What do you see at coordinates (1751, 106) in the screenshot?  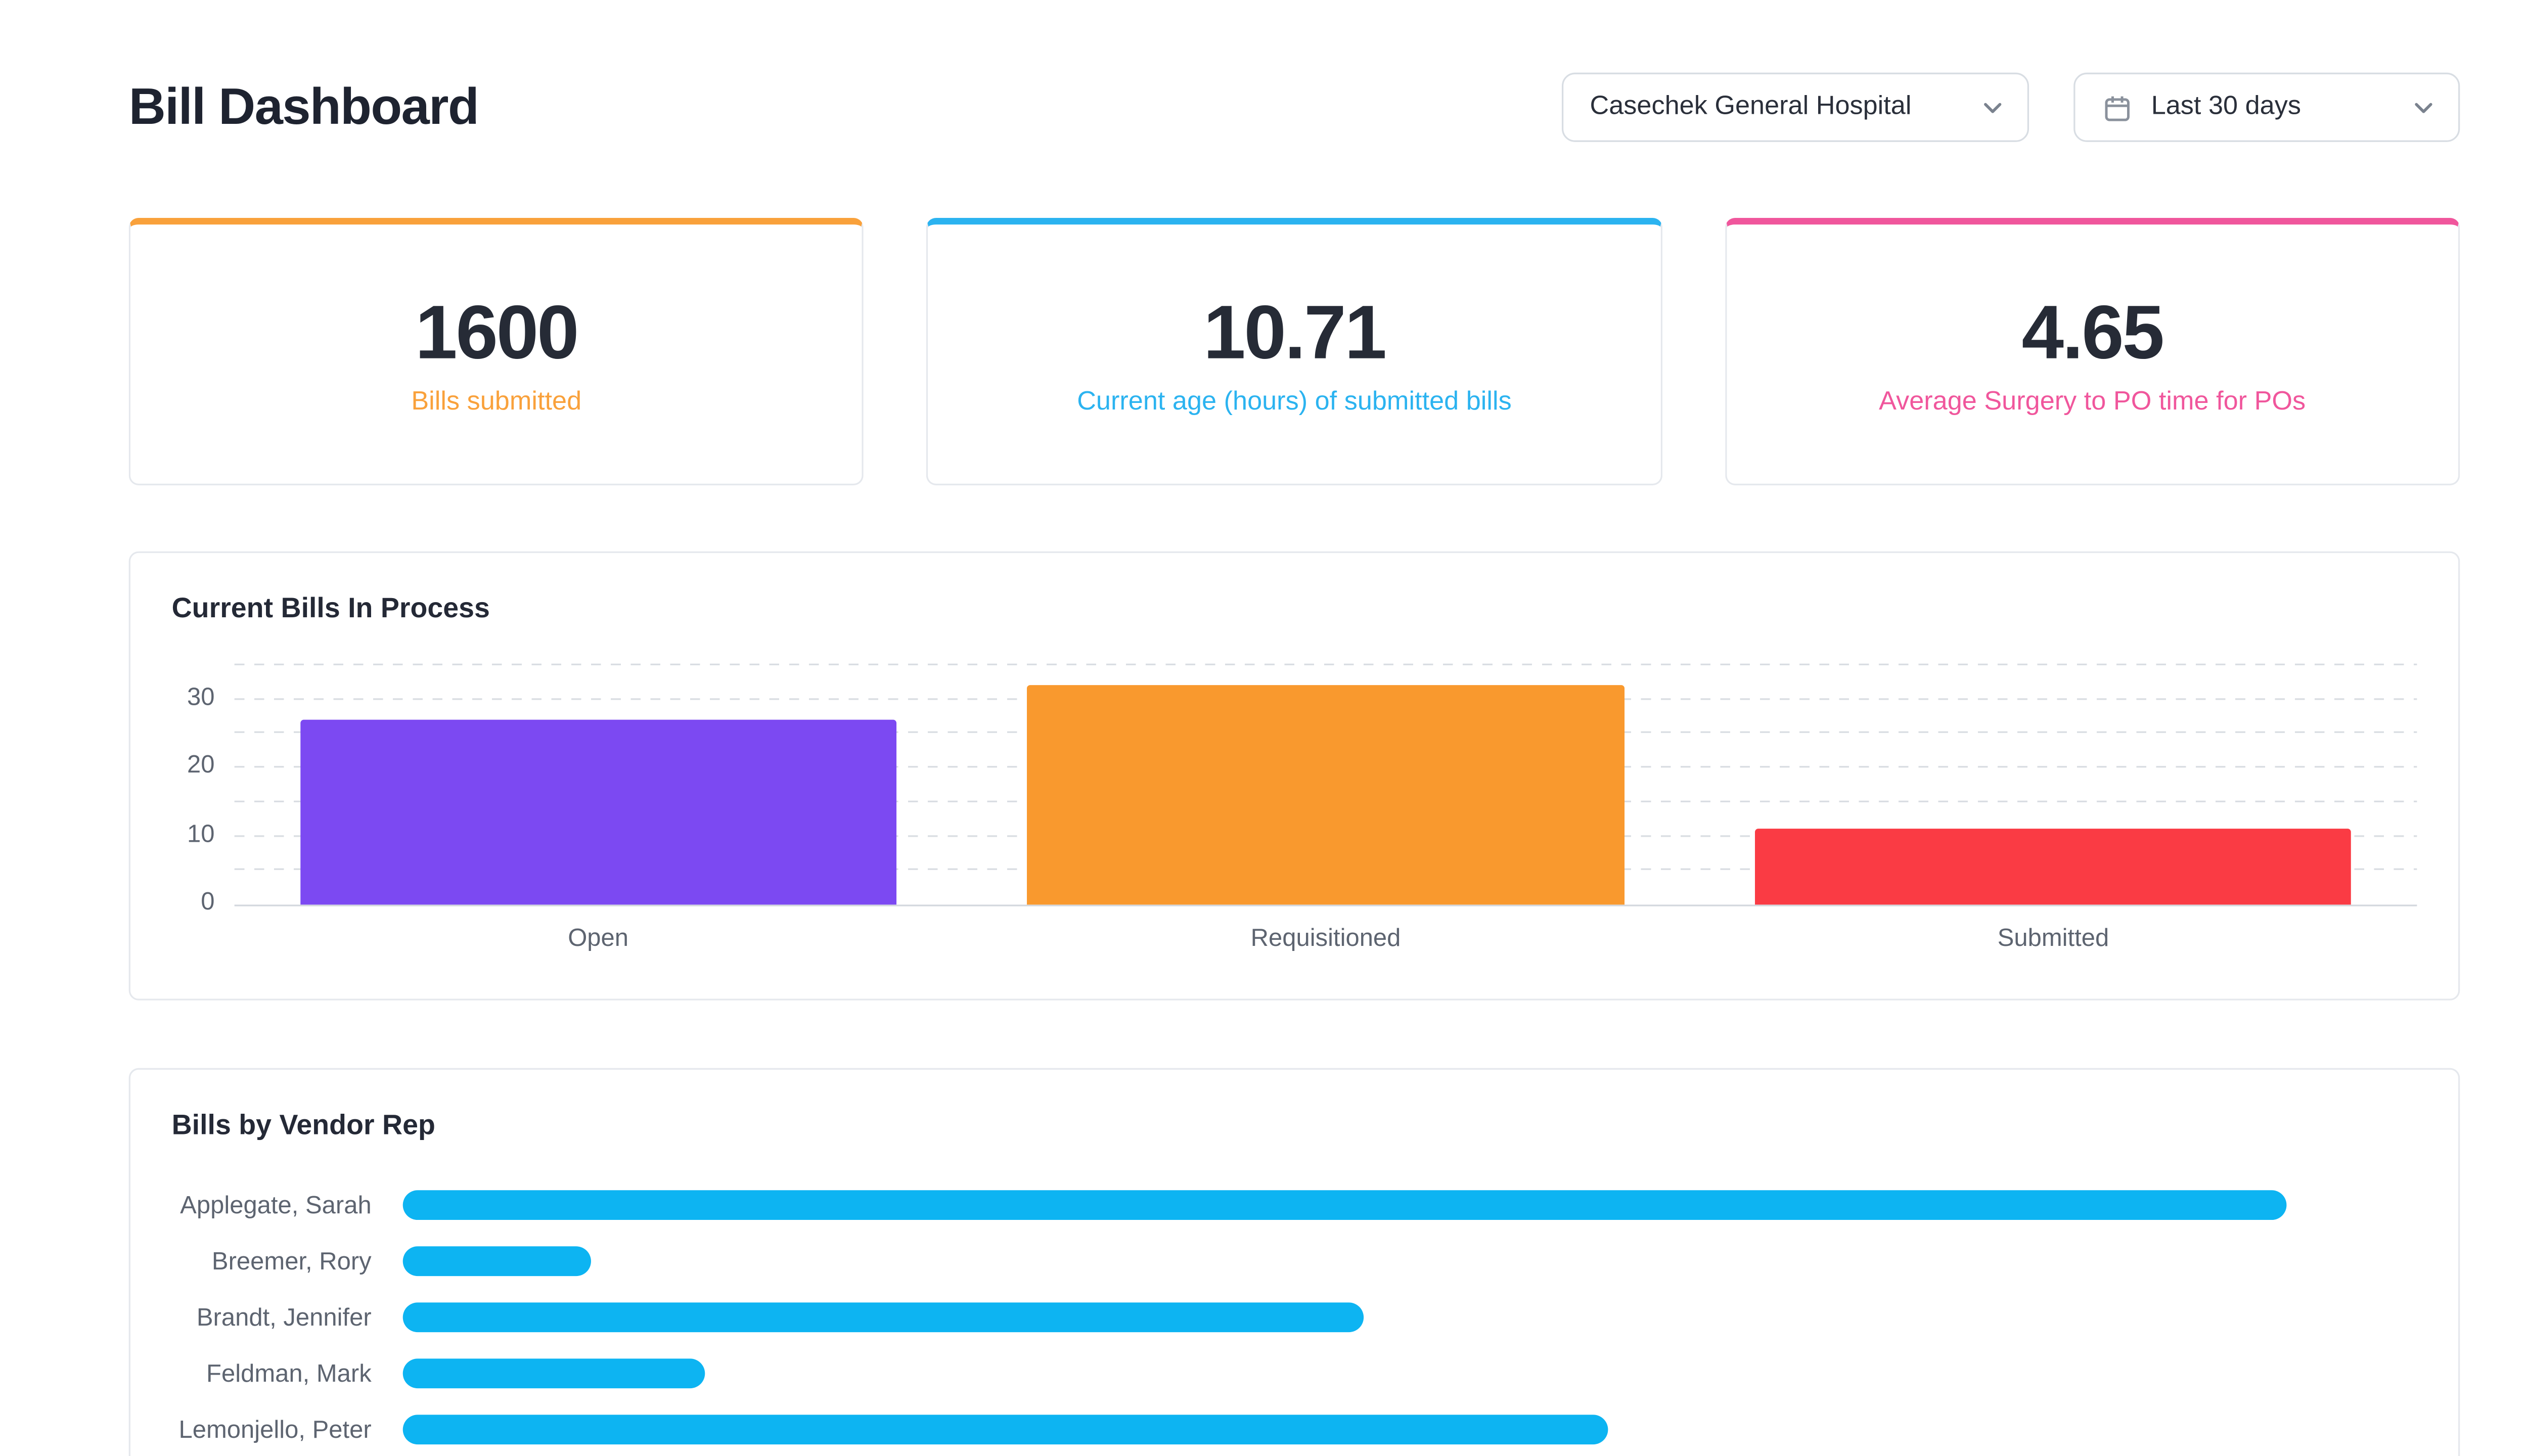 I see `hospital-select-value: Casechek General Hospital` at bounding box center [1751, 106].